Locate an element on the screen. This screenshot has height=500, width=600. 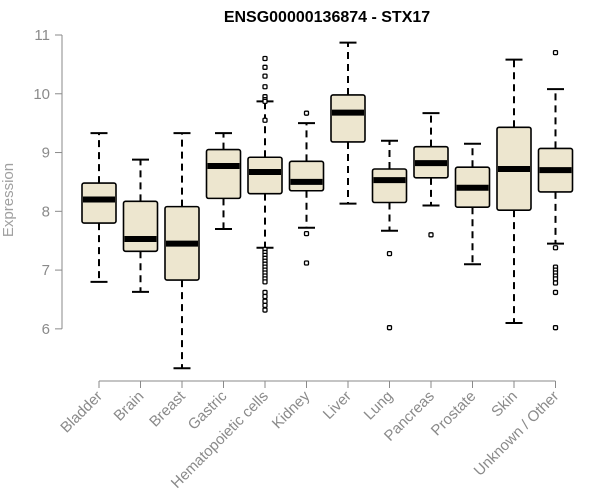
y-tick-label: 9 is located at coordinates (46, 153).